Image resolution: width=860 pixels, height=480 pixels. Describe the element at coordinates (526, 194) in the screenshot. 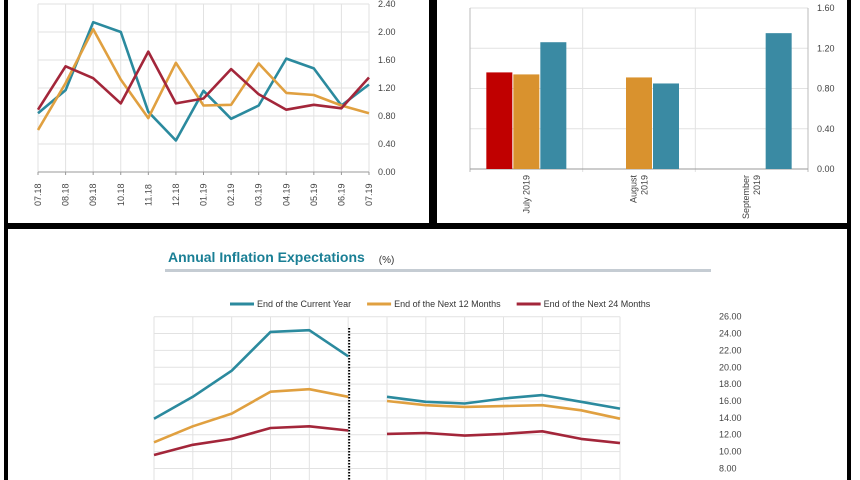

I see `x-tick-label: July 2019` at that location.